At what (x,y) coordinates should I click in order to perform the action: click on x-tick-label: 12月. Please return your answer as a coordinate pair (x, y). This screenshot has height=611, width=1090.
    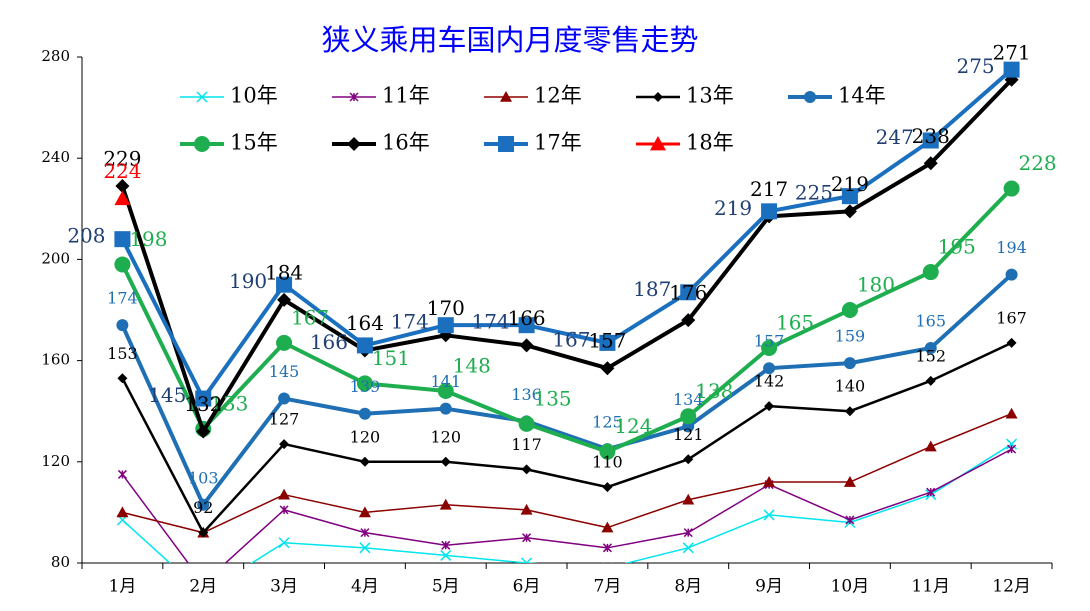
    Looking at the image, I should click on (1011, 587).